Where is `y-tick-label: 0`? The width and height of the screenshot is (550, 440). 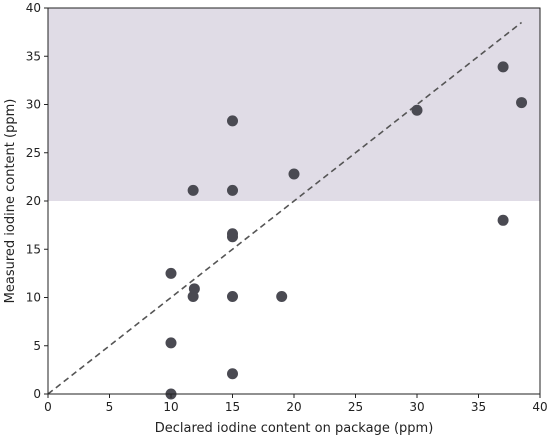 y-tick-label: 0 is located at coordinates (37, 394).